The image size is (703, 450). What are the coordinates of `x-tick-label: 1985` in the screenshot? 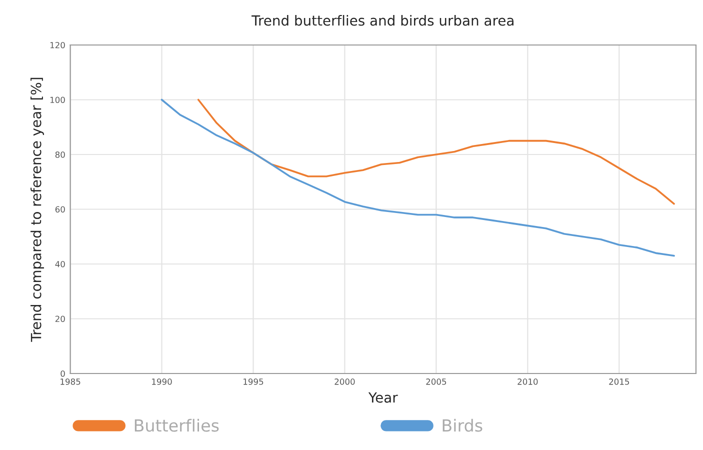 It's located at (70, 381).